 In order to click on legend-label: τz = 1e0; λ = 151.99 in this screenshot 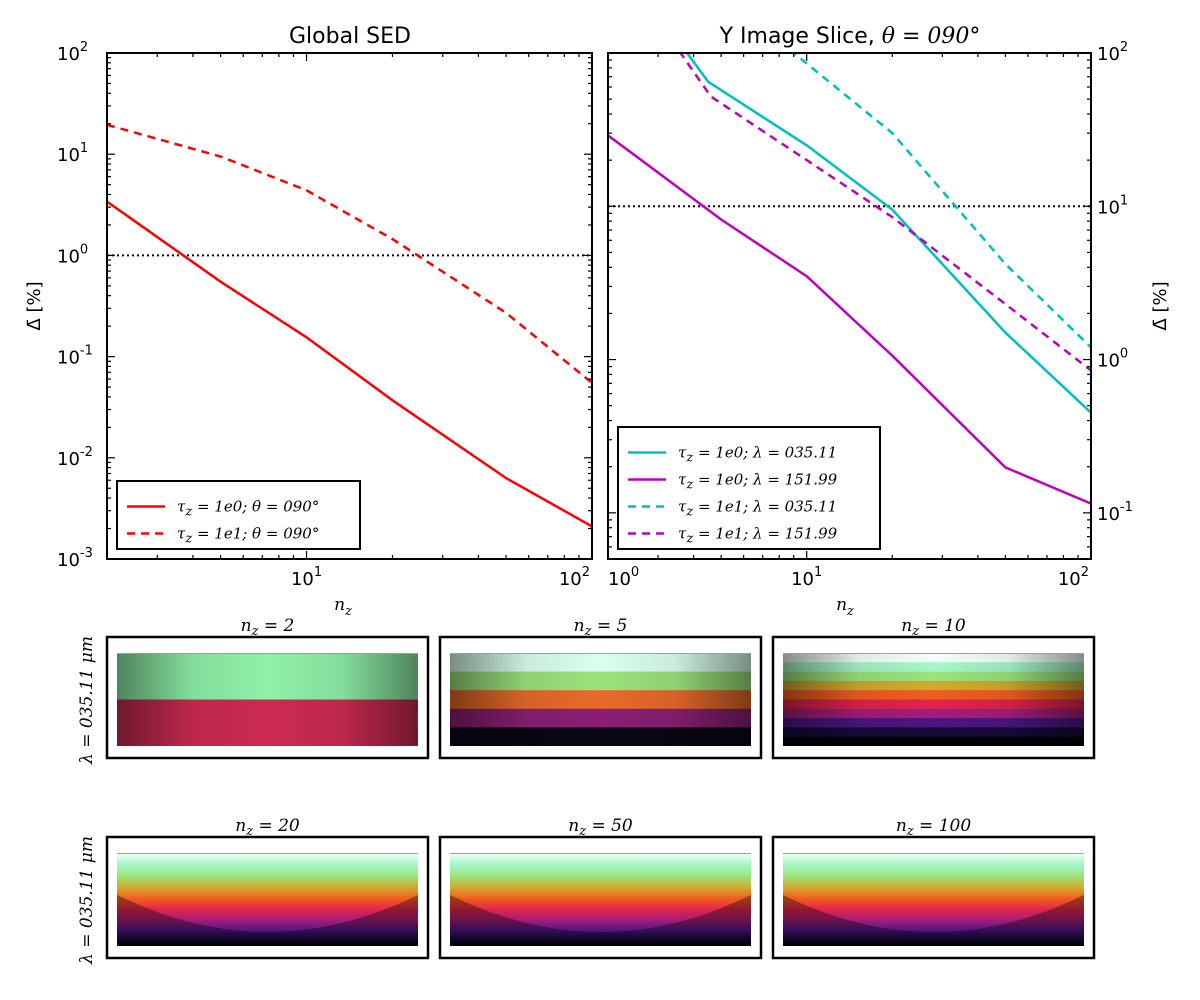, I will do `click(758, 482)`.